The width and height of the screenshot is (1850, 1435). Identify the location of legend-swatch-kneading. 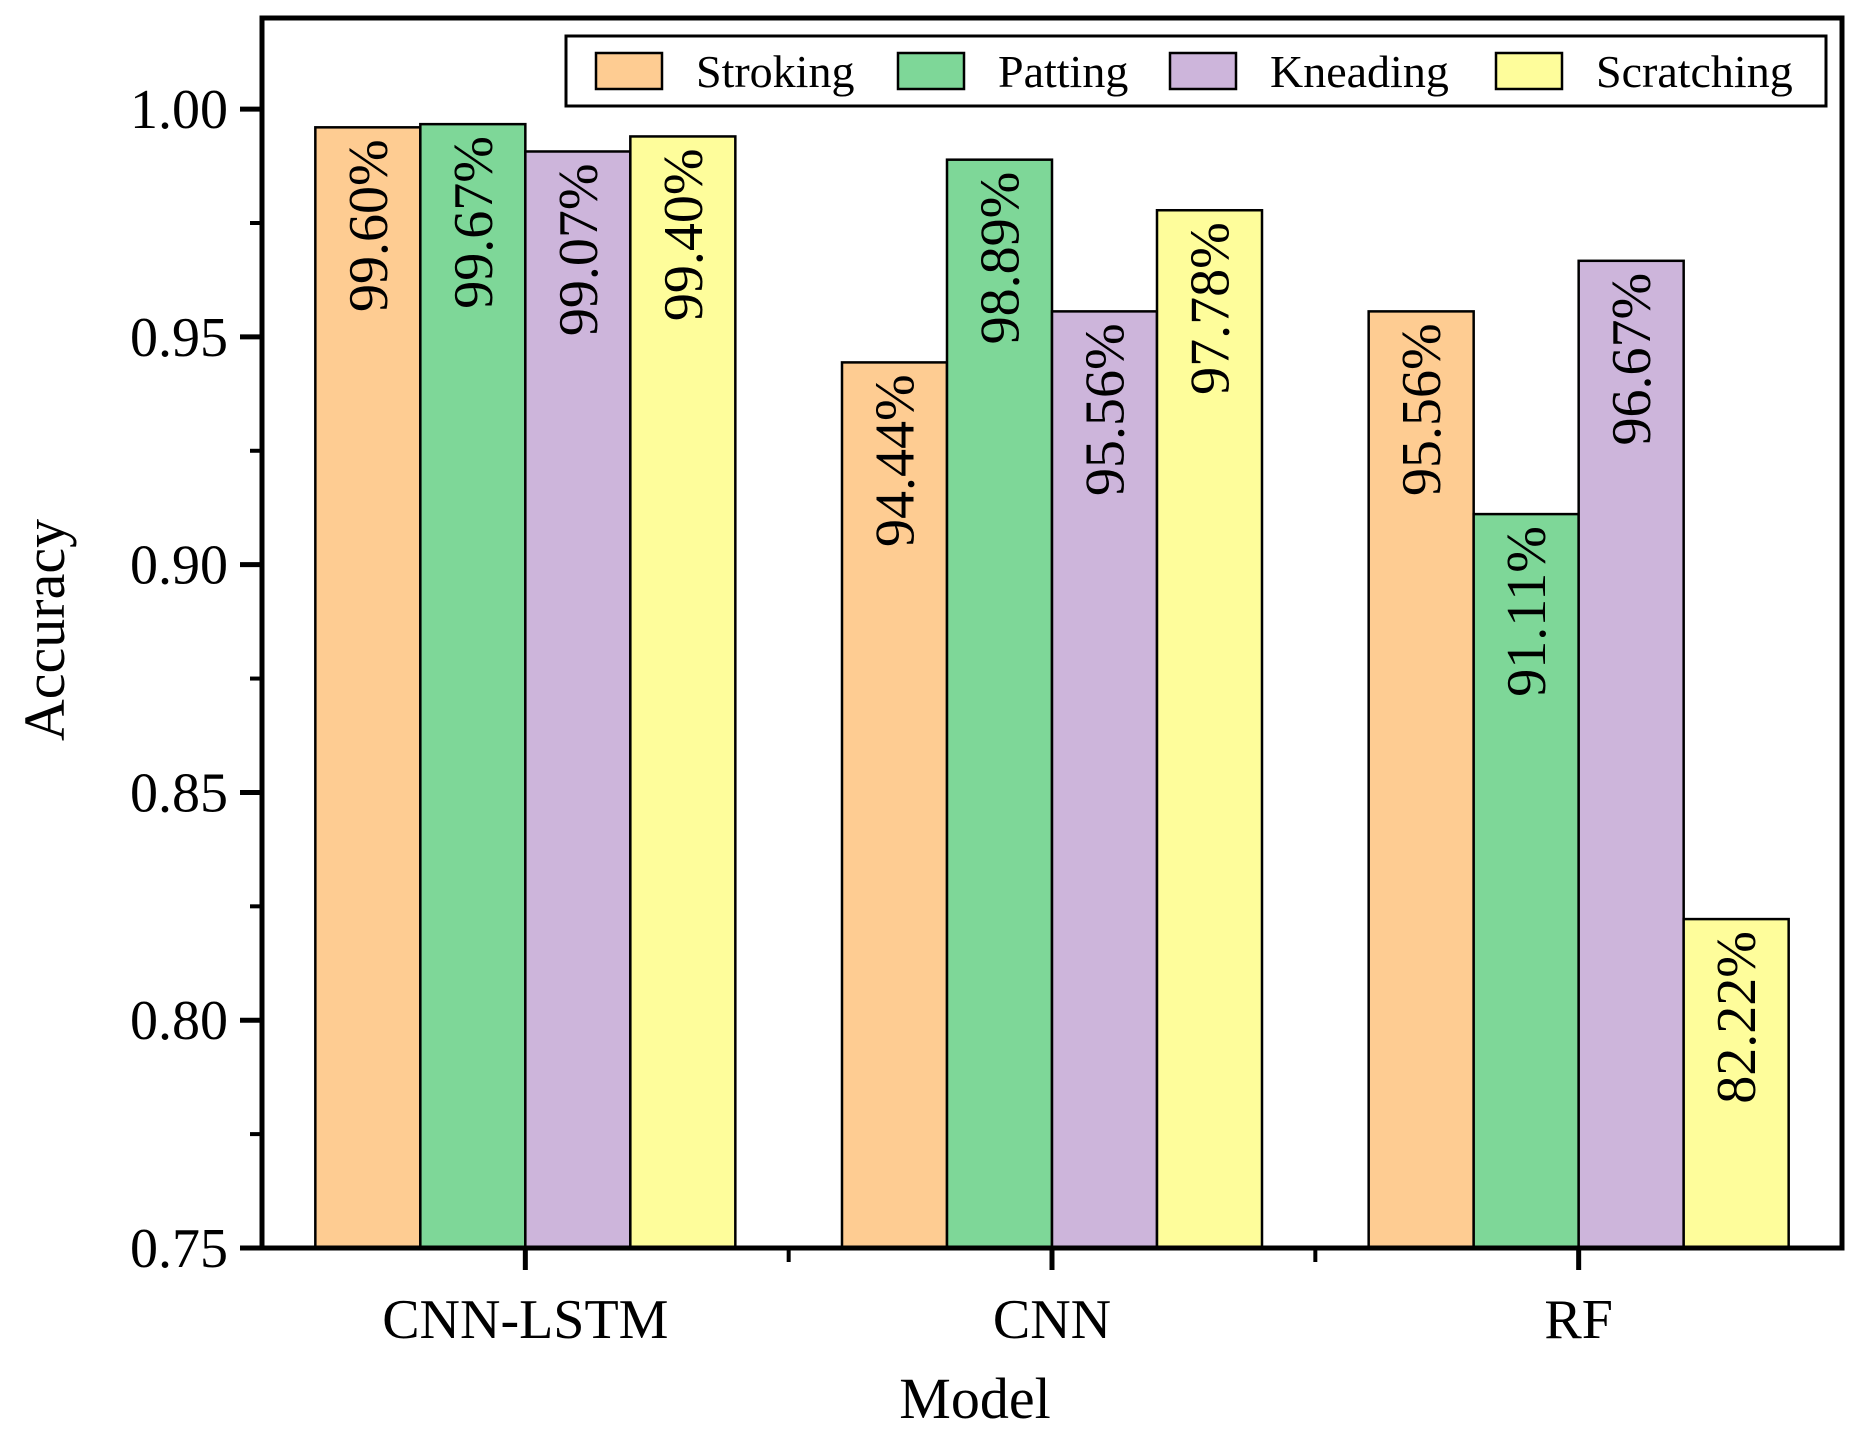
(1203, 71).